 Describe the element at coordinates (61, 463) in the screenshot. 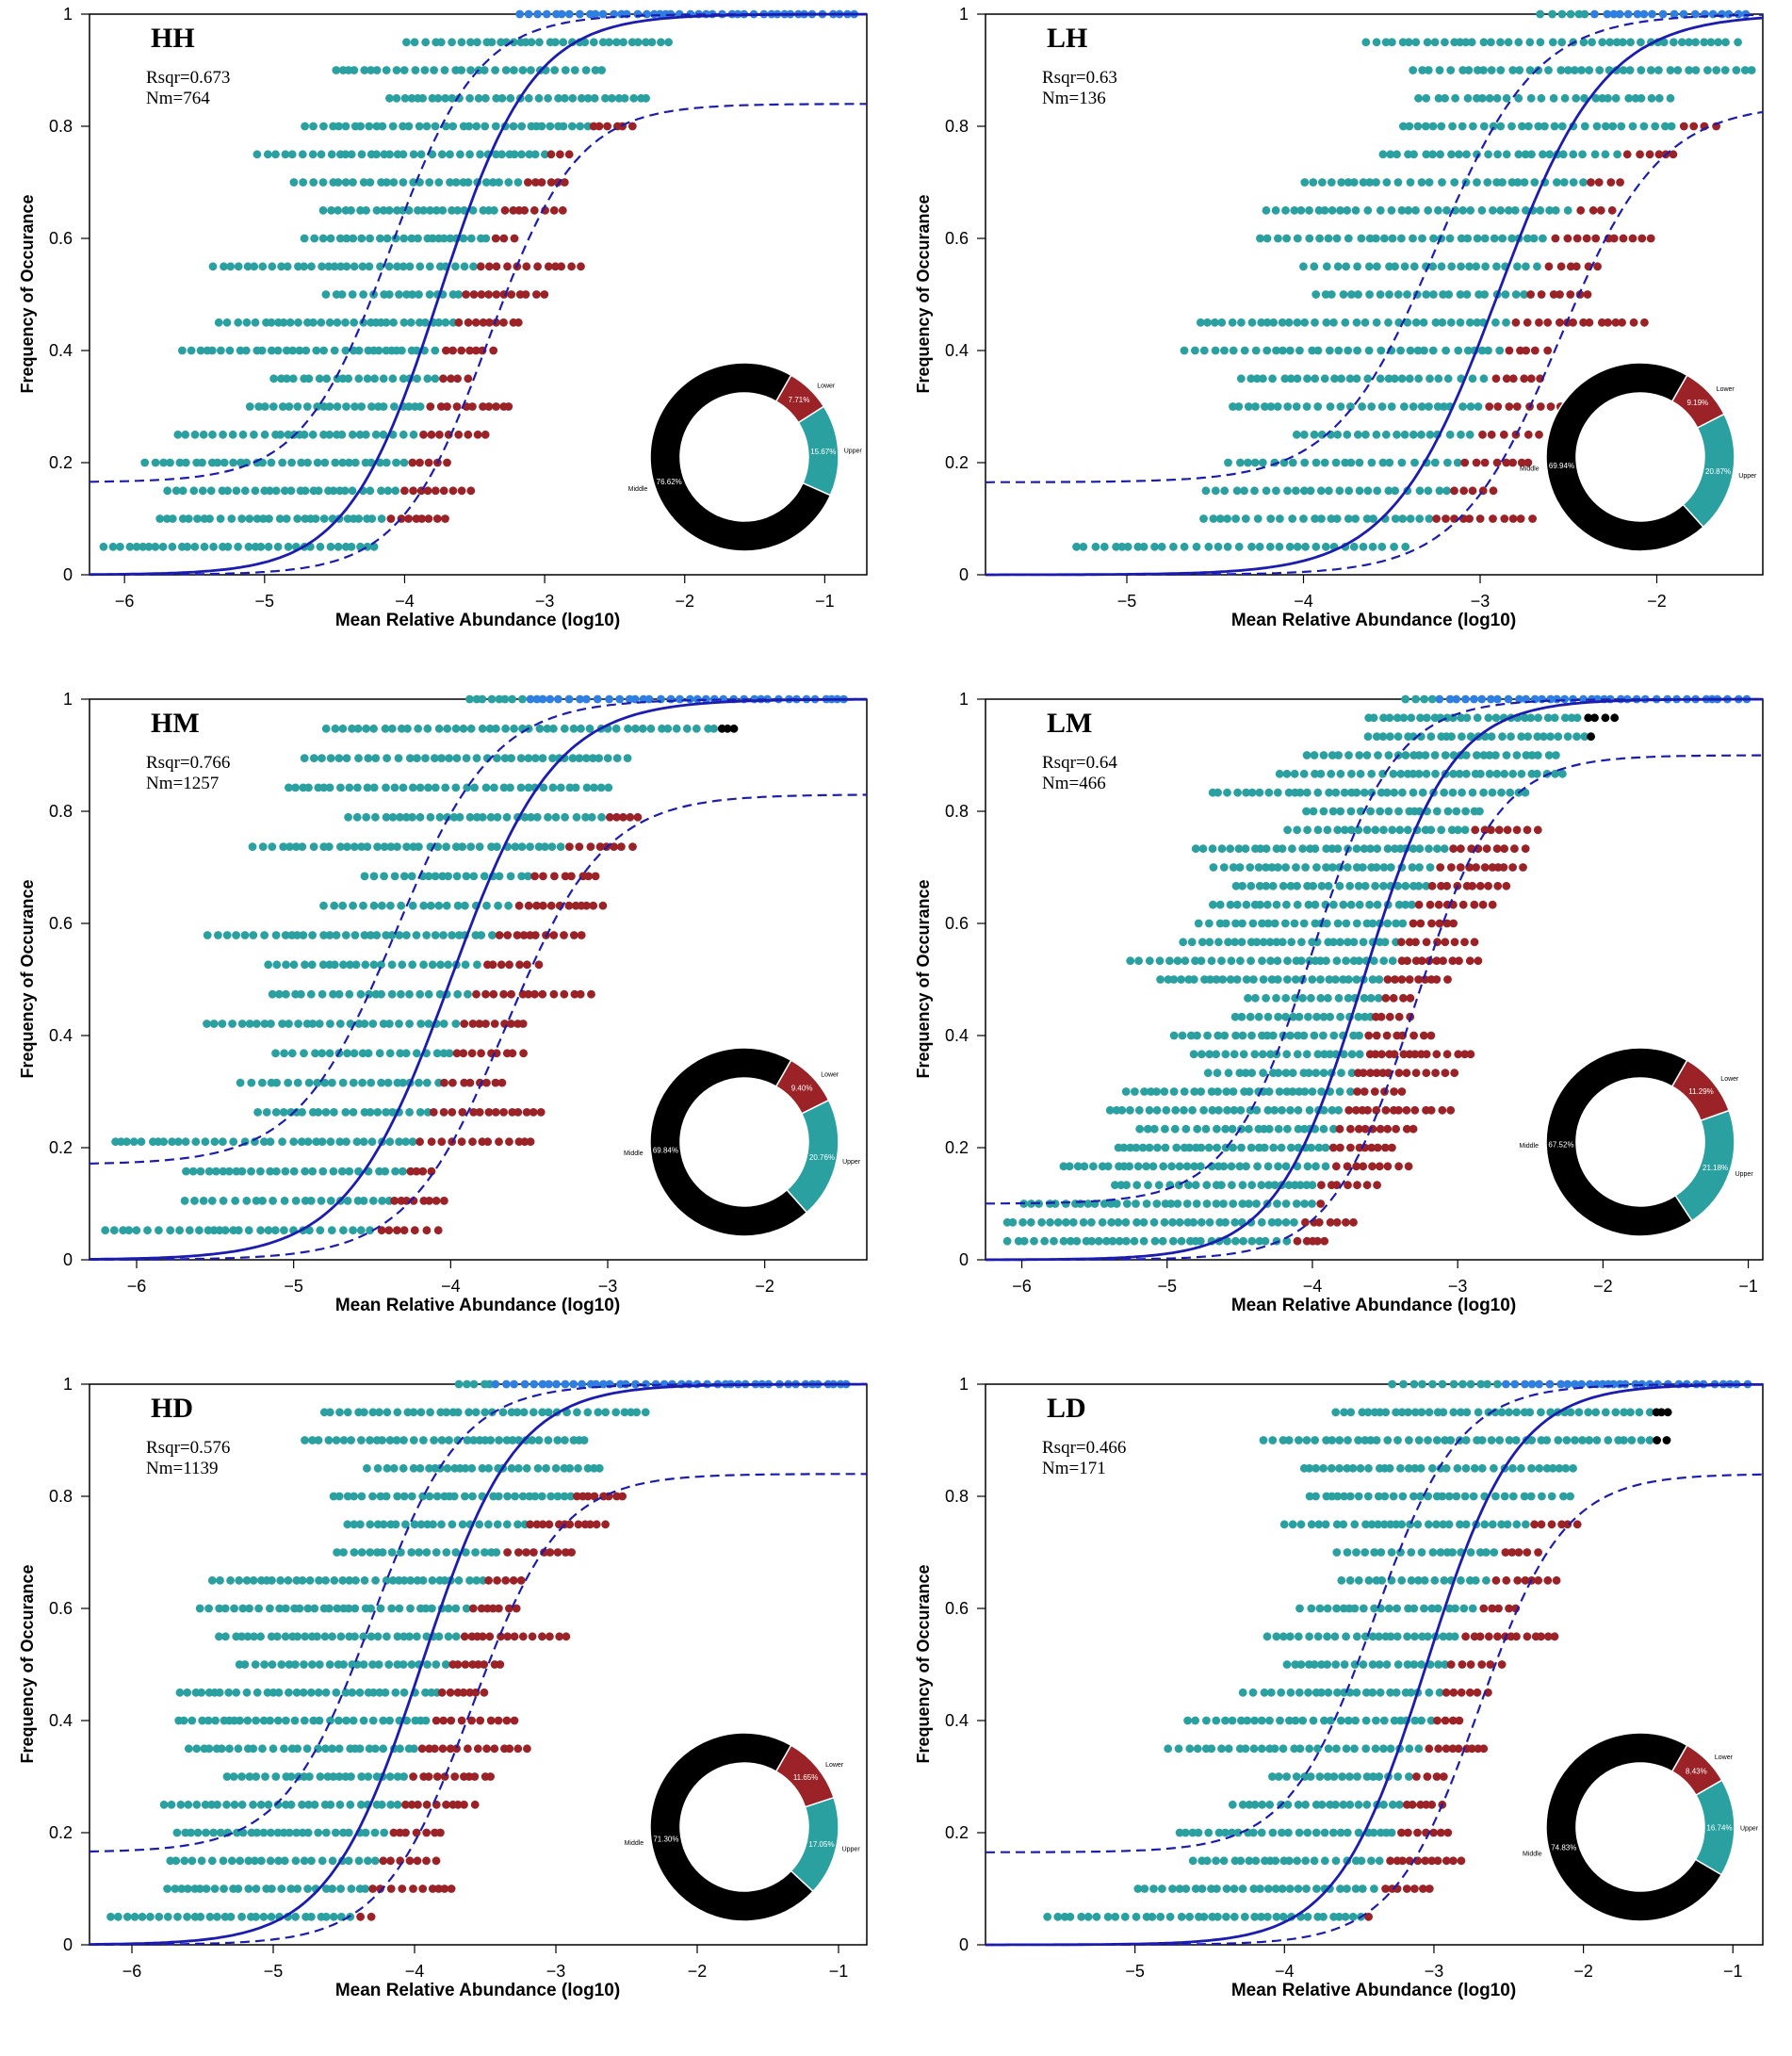

I see `y-tick-label: 0.2` at that location.